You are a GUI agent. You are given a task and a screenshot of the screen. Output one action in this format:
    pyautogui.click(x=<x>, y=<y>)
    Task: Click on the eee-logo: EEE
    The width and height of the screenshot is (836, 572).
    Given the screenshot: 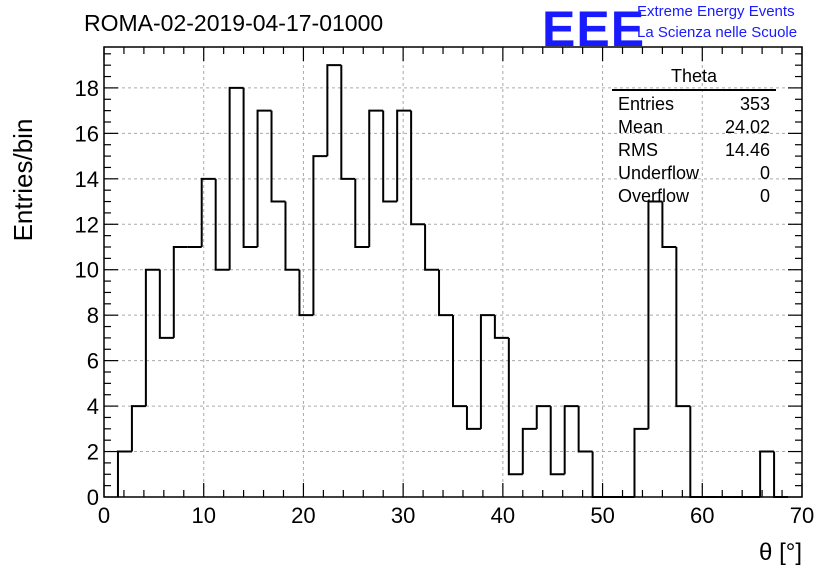 What is the action you would take?
    pyautogui.click(x=594, y=29)
    